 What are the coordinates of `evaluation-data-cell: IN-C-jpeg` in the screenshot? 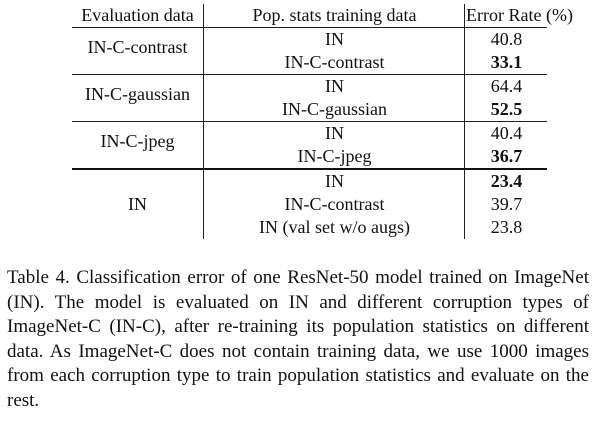 It's located at (137, 140).